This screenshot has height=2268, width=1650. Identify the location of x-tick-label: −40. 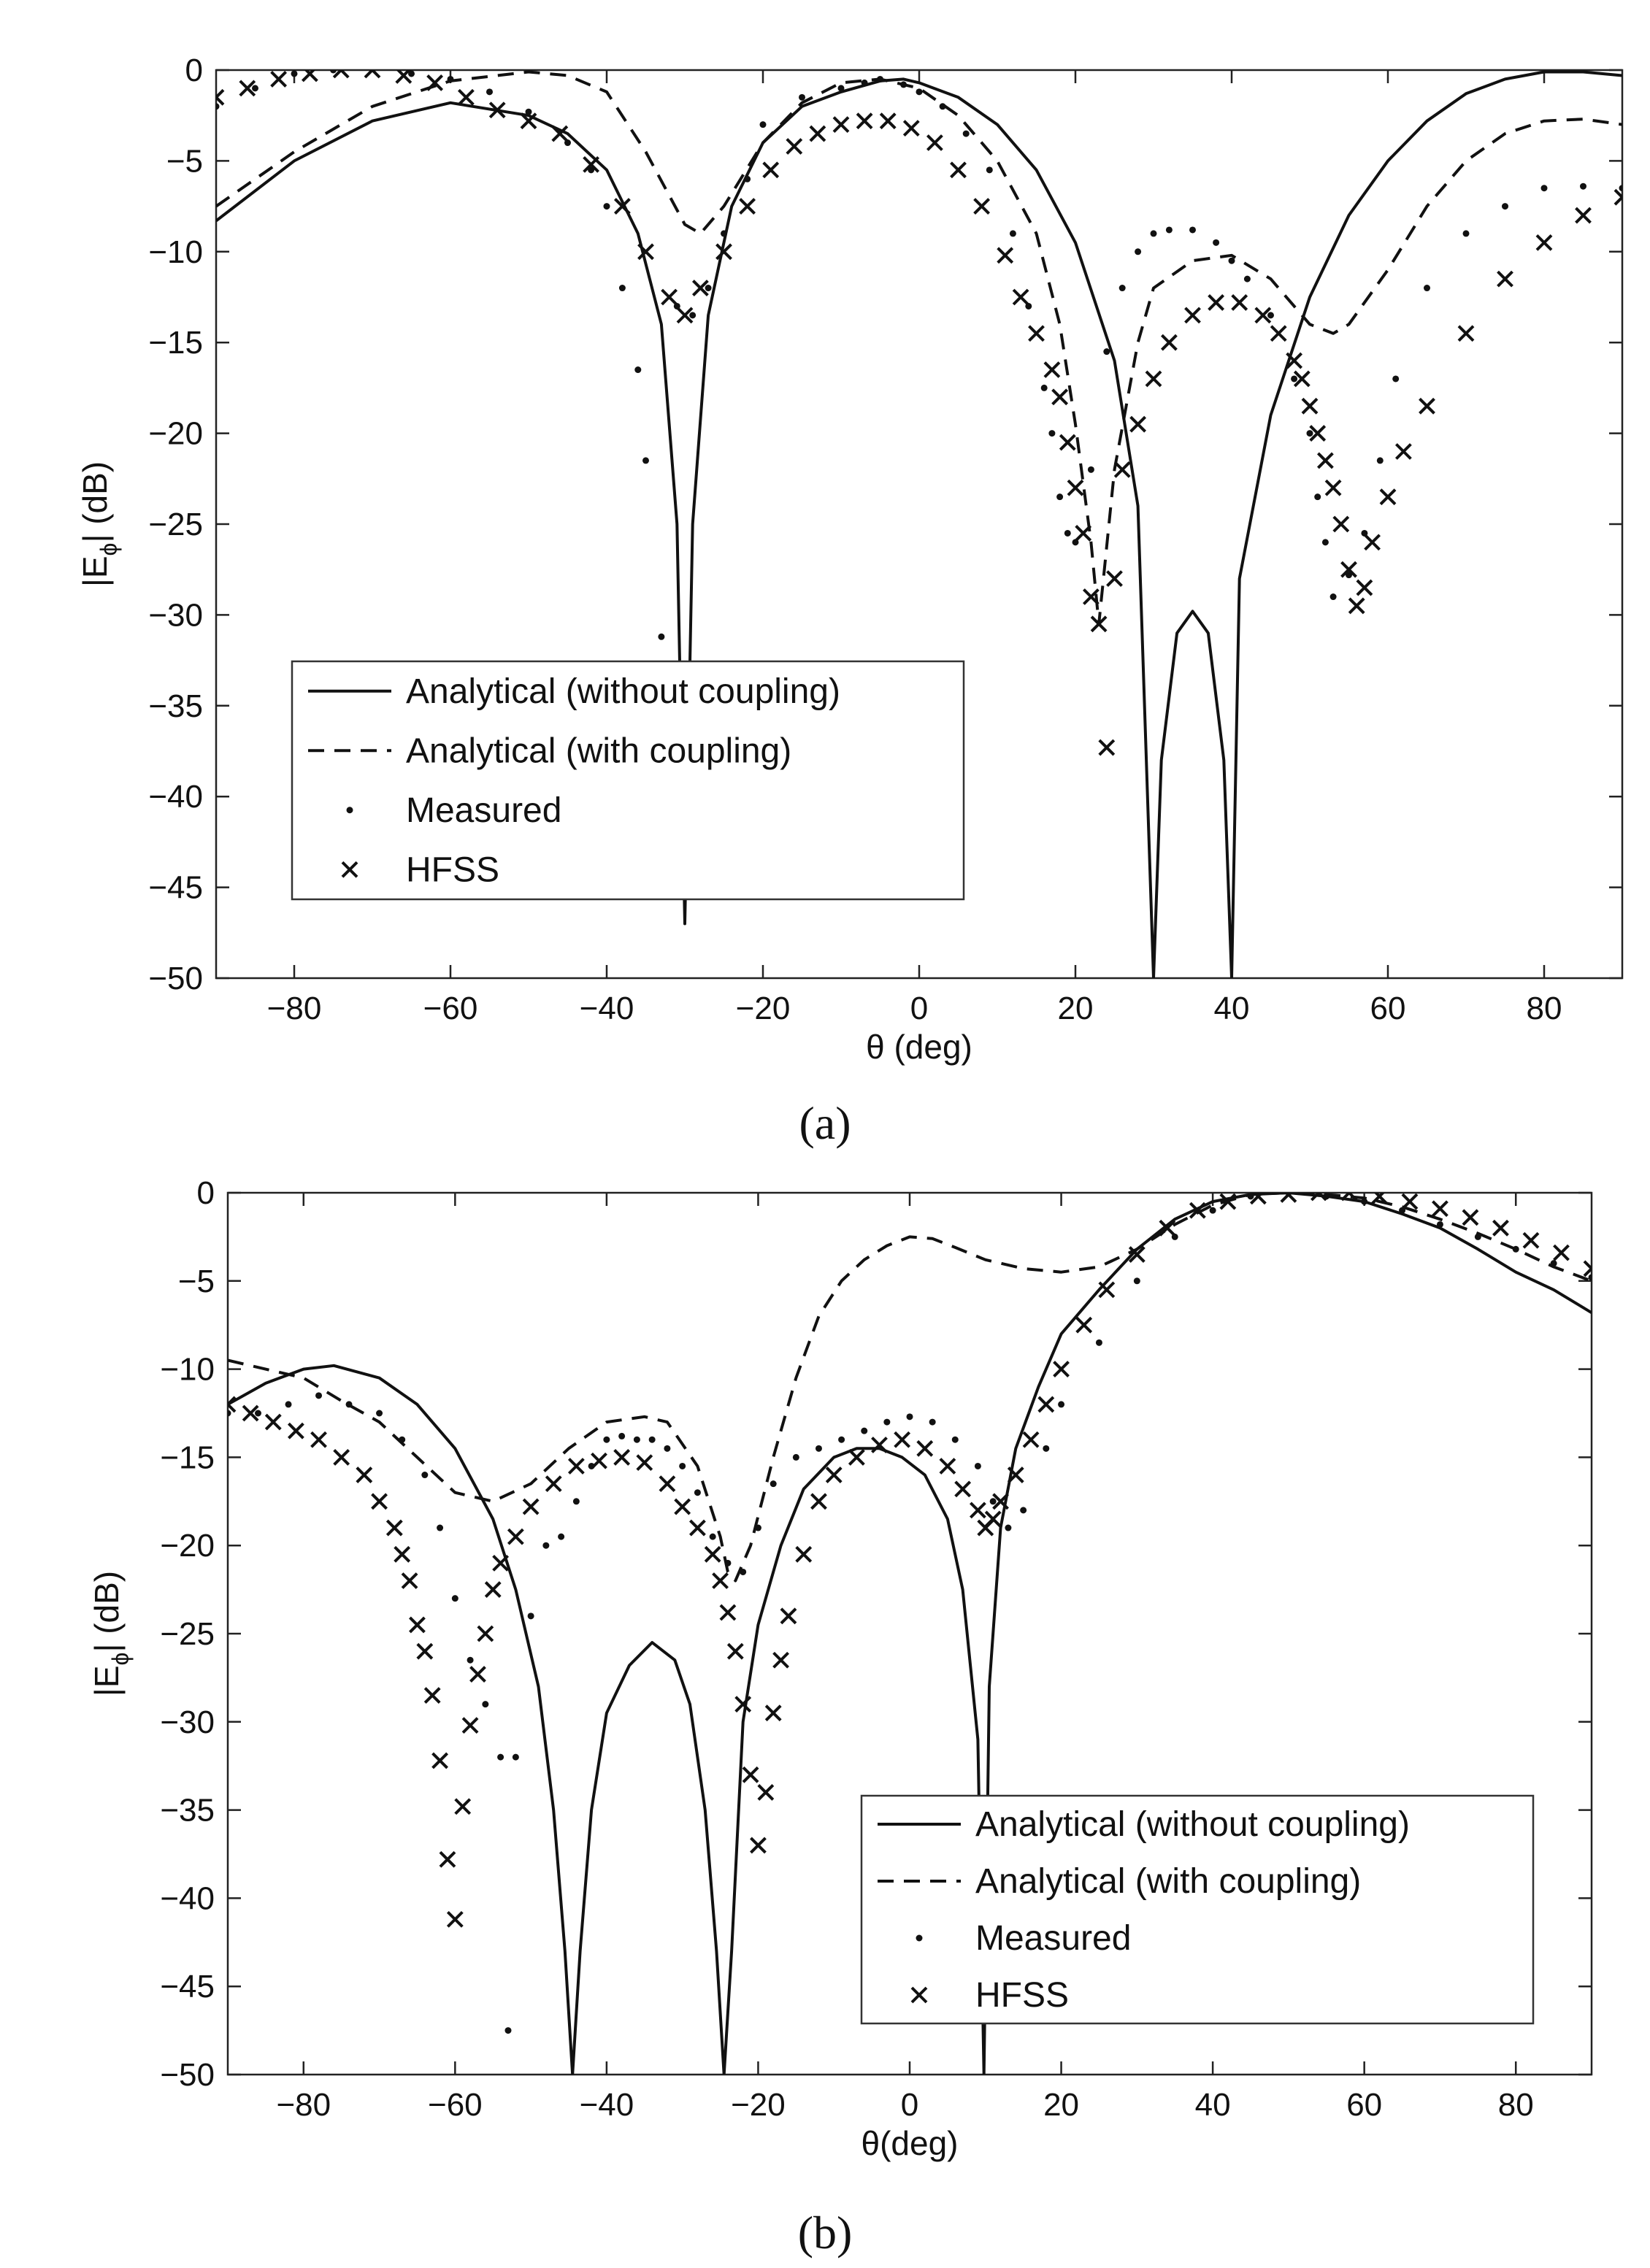
(607, 1008).